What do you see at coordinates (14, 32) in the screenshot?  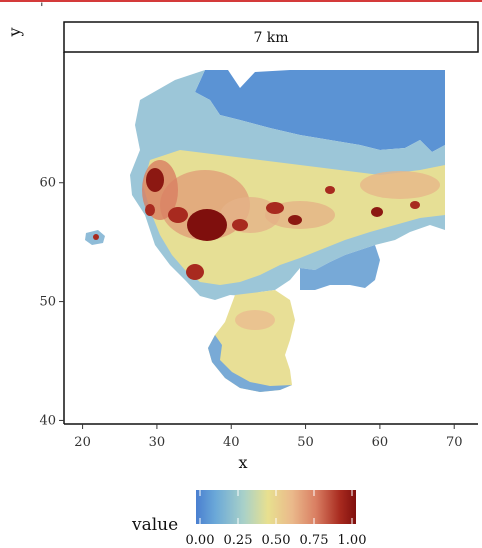 I see `y-axis-title: y` at bounding box center [14, 32].